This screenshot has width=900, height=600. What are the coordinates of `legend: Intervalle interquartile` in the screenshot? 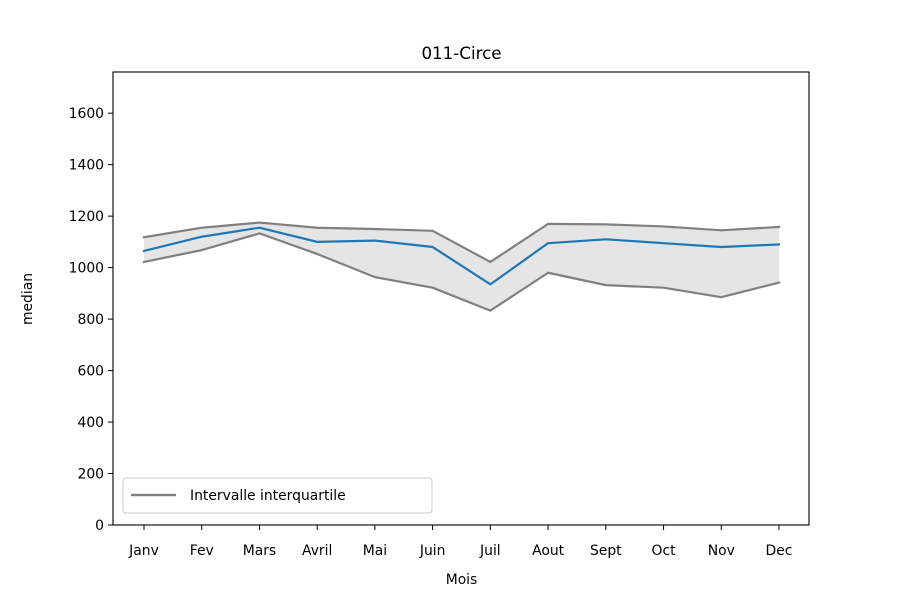 It's located at (277, 495).